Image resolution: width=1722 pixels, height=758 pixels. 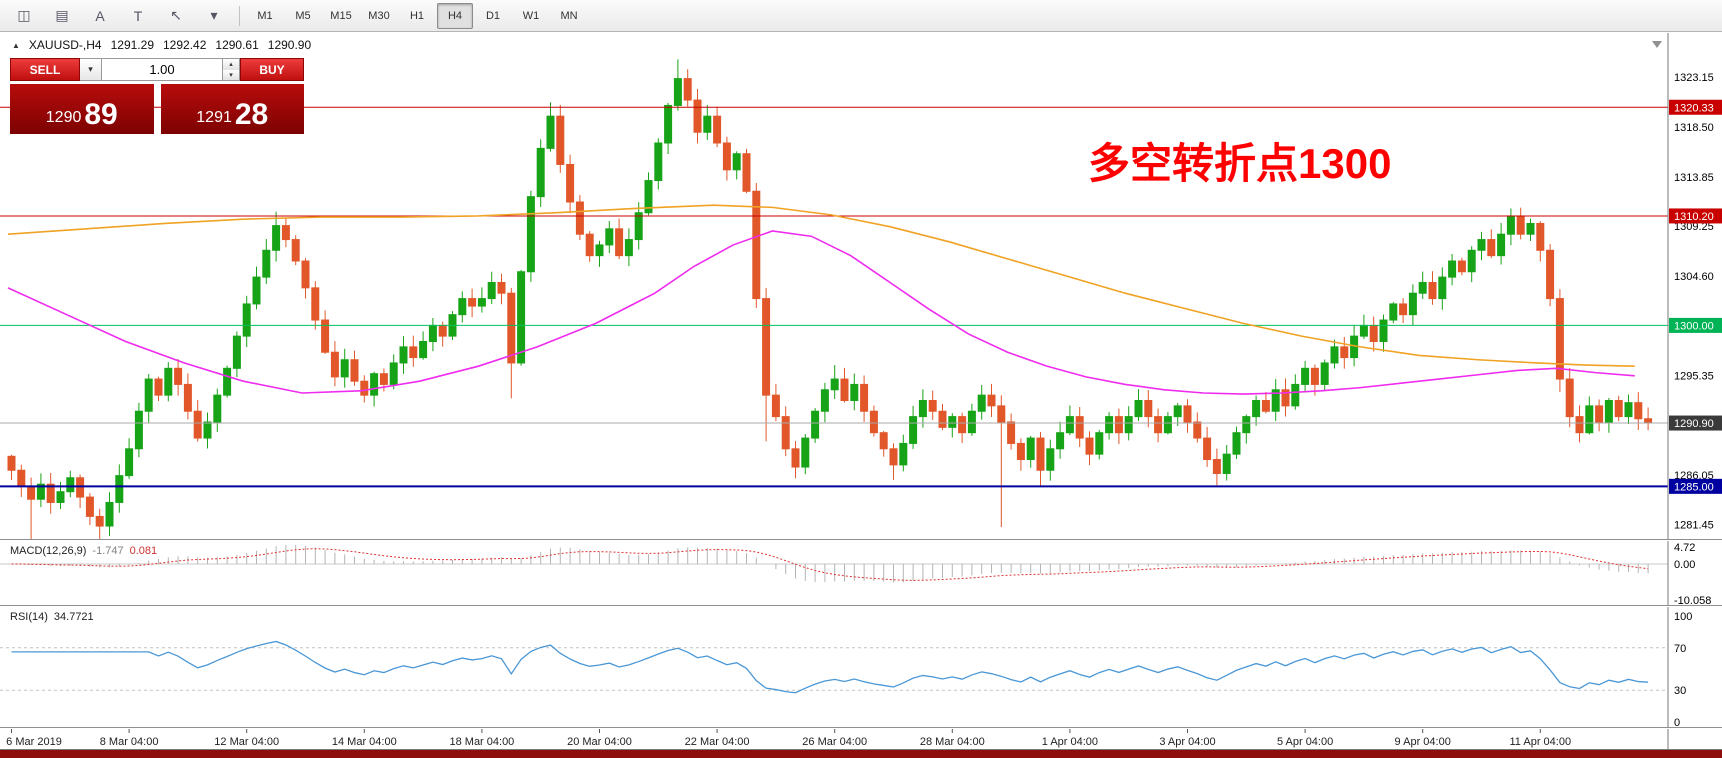 I want to click on svg-text: 3 Apr 04:00, so click(x=1187, y=742).